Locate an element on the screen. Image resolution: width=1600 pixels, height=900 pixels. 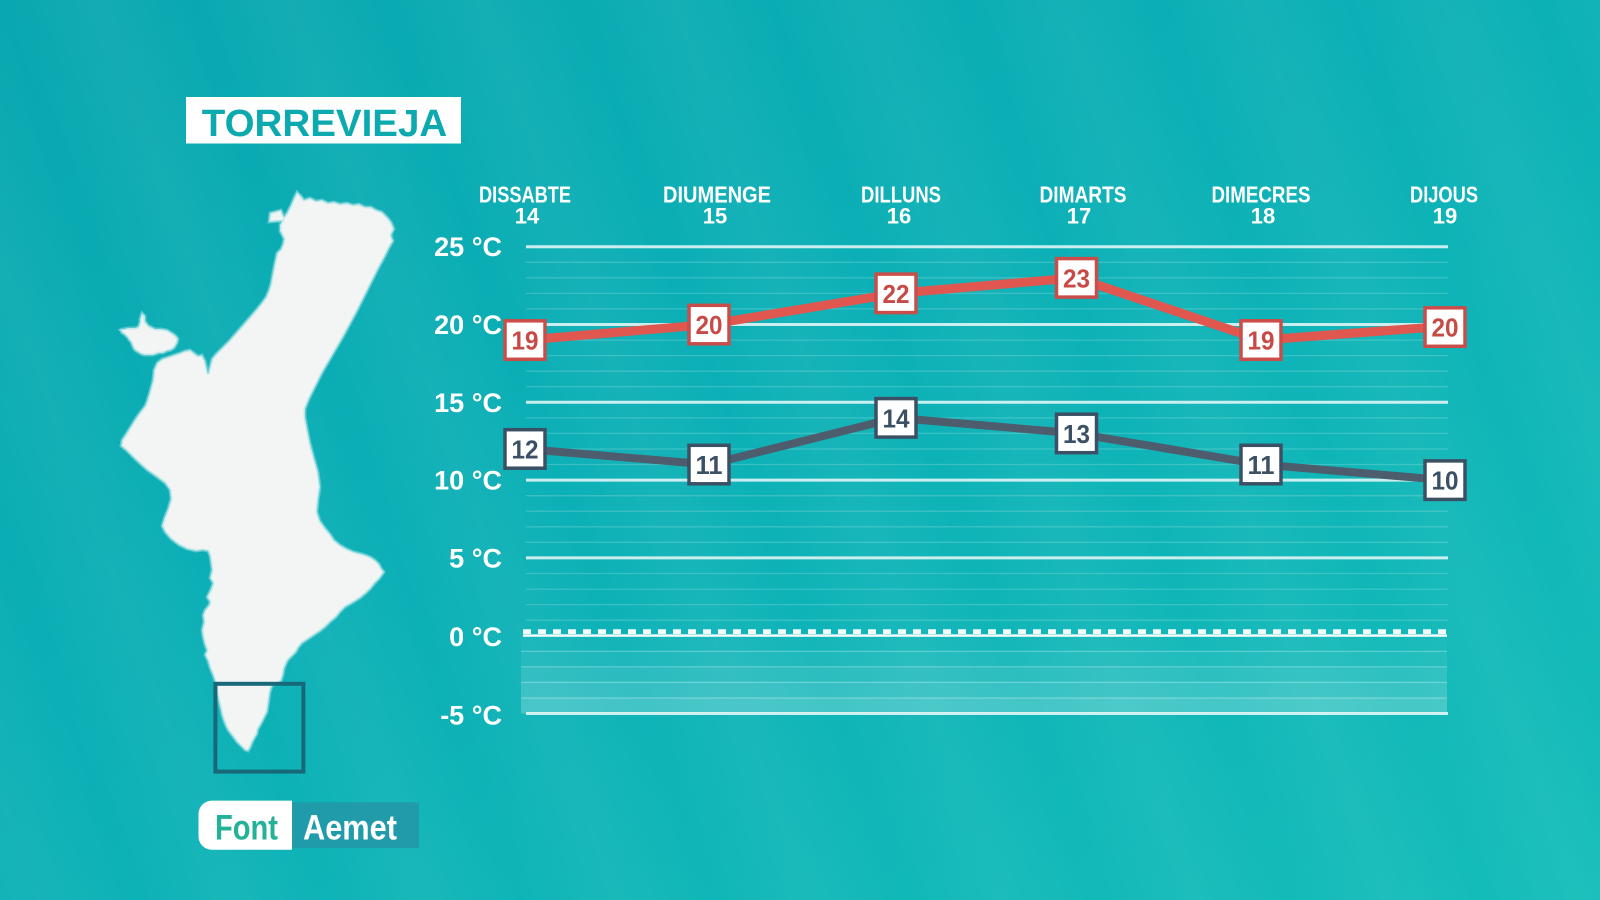
svg-text: Aemet is located at coordinates (350, 828).